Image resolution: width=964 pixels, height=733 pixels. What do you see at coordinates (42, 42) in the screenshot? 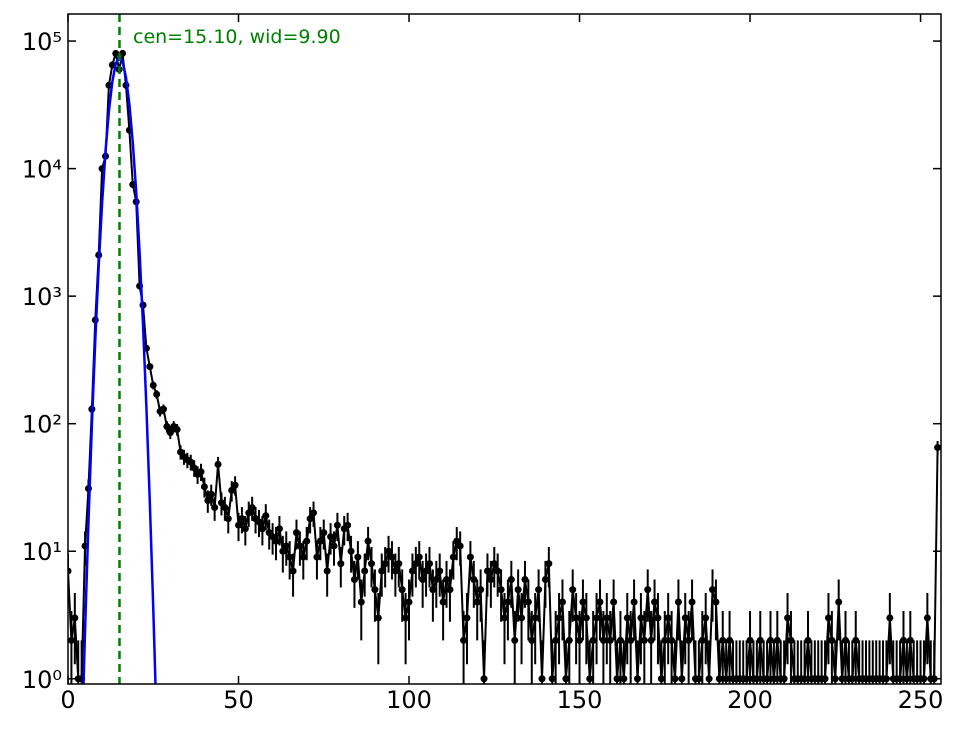
I see `y-tick-label: 10⁵` at bounding box center [42, 42].